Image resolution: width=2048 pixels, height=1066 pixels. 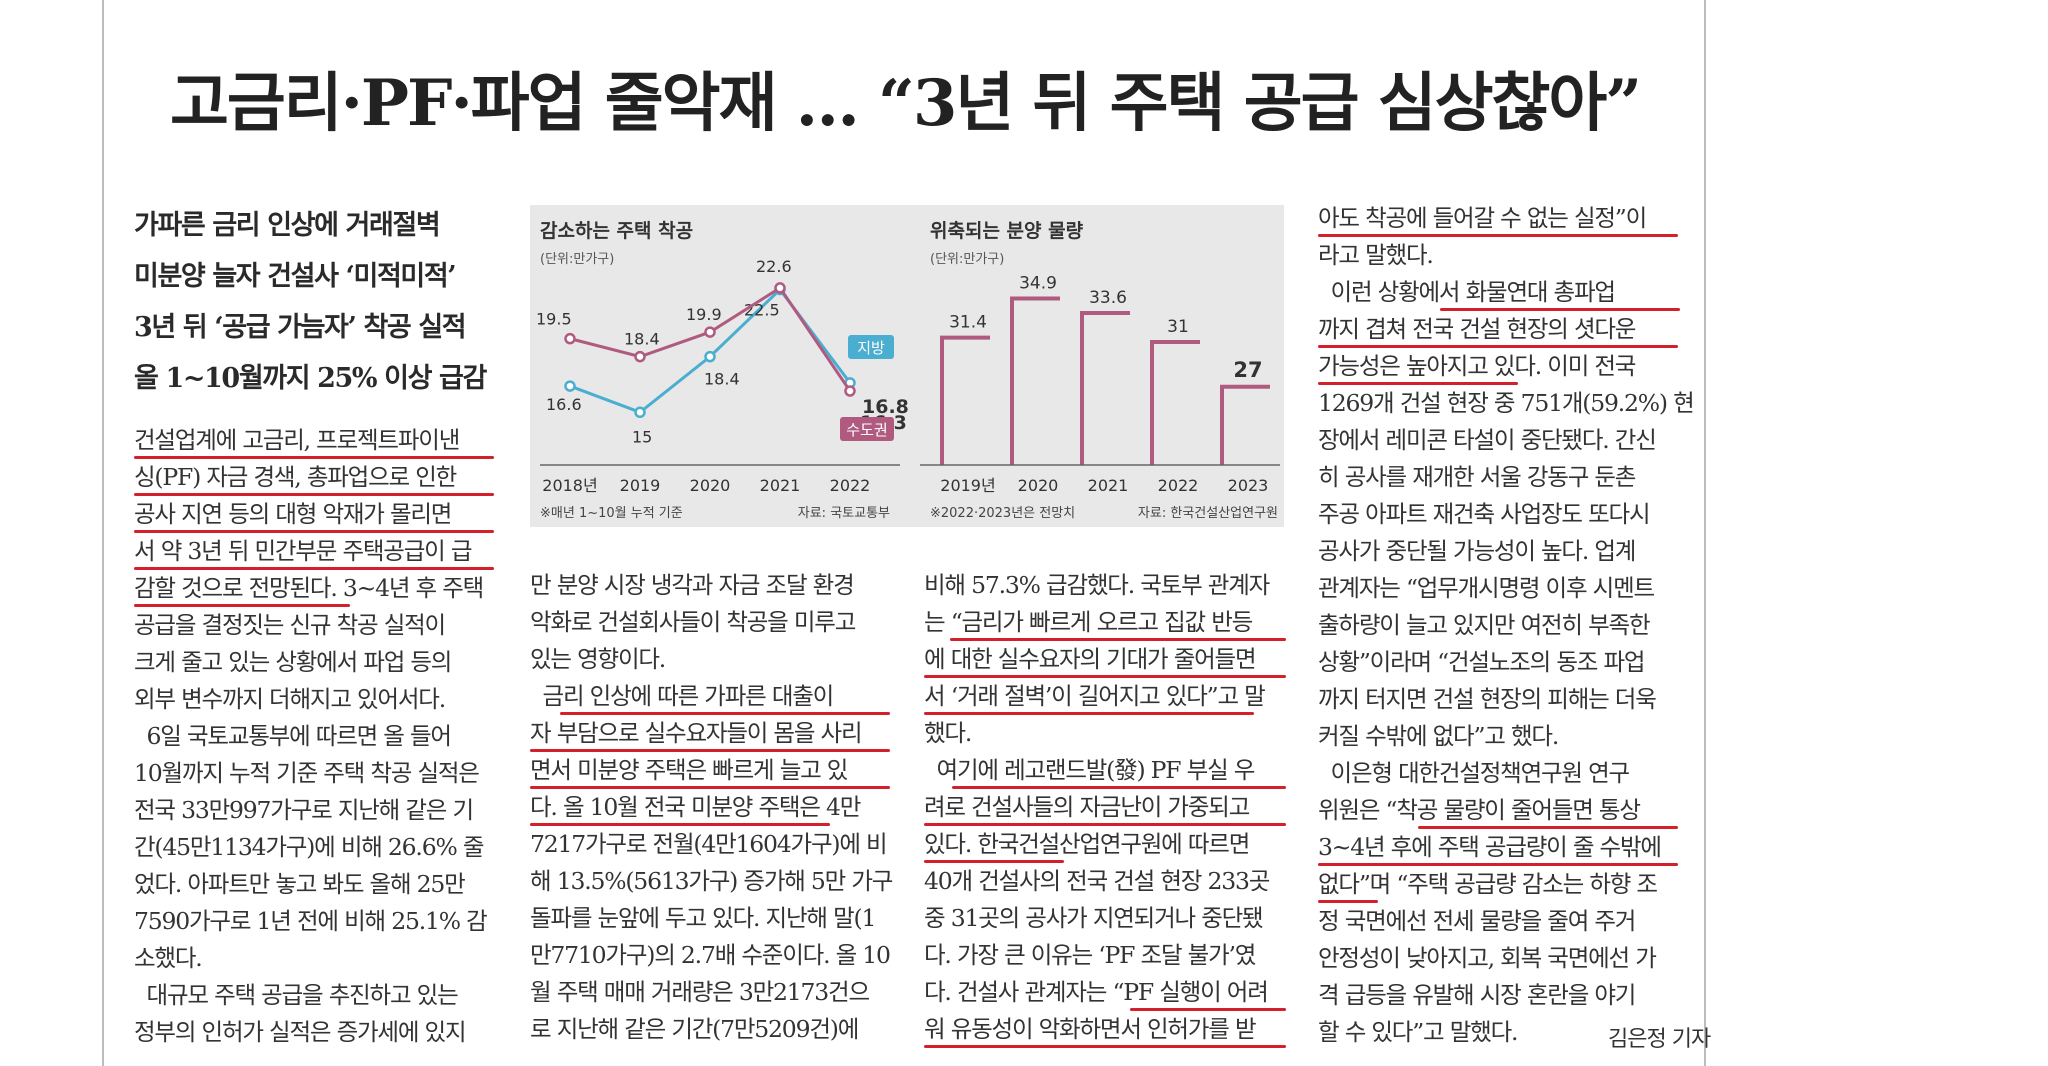 I want to click on x-tick-label: 2022, so click(x=1178, y=485).